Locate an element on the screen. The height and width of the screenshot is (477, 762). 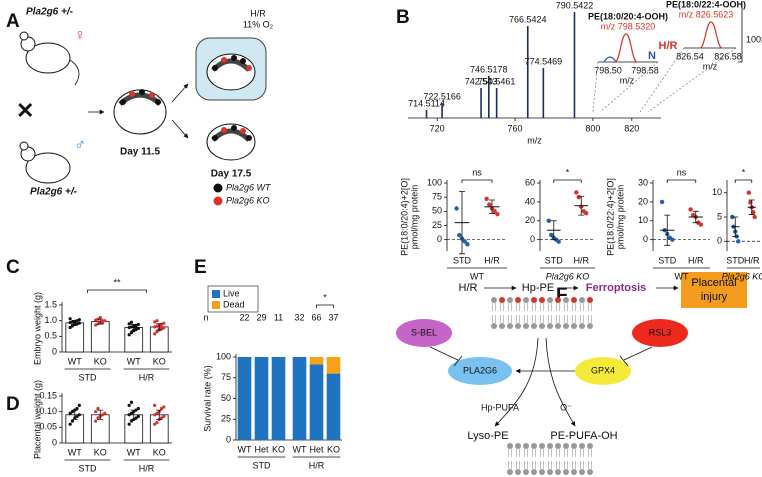
inset-tick: 798.50 is located at coordinates (608, 70).